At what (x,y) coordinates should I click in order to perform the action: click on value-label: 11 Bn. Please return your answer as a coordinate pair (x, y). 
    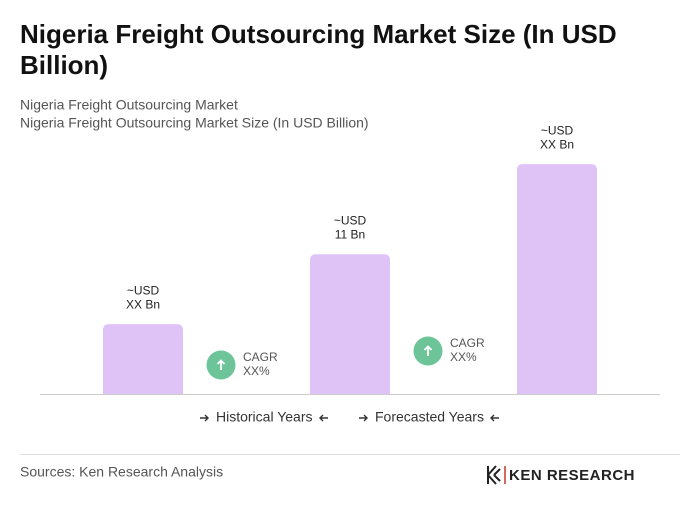
    Looking at the image, I should click on (350, 234).